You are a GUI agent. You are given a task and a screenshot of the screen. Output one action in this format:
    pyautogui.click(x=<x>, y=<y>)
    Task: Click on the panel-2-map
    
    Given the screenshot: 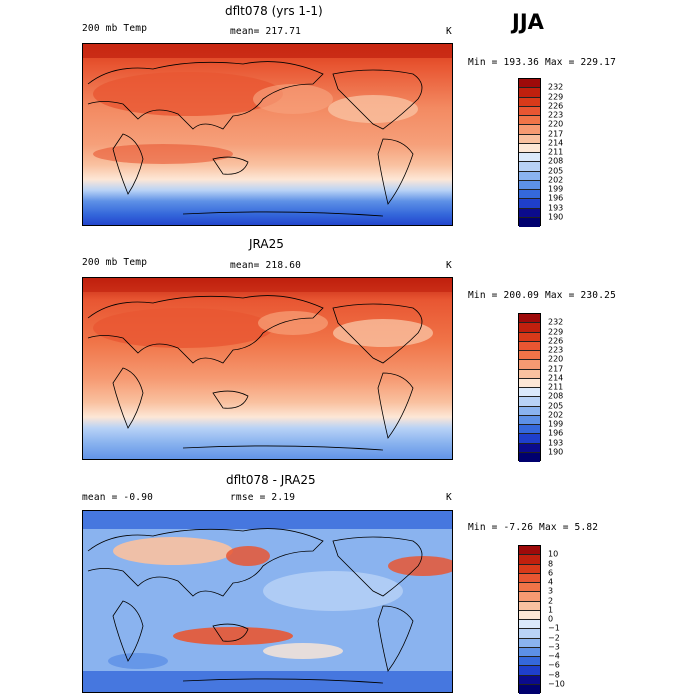 What is the action you would take?
    pyautogui.click(x=267, y=368)
    